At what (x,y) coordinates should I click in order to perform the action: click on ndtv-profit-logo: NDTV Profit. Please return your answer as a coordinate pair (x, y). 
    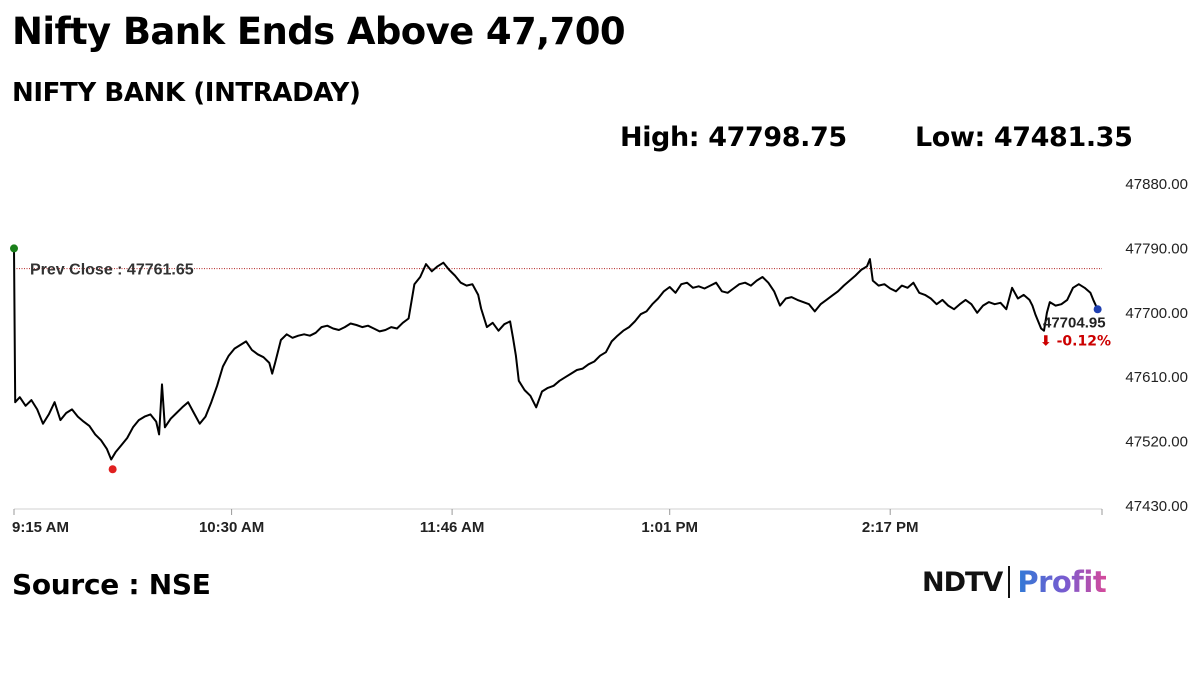
    Looking at the image, I should click on (1014, 582).